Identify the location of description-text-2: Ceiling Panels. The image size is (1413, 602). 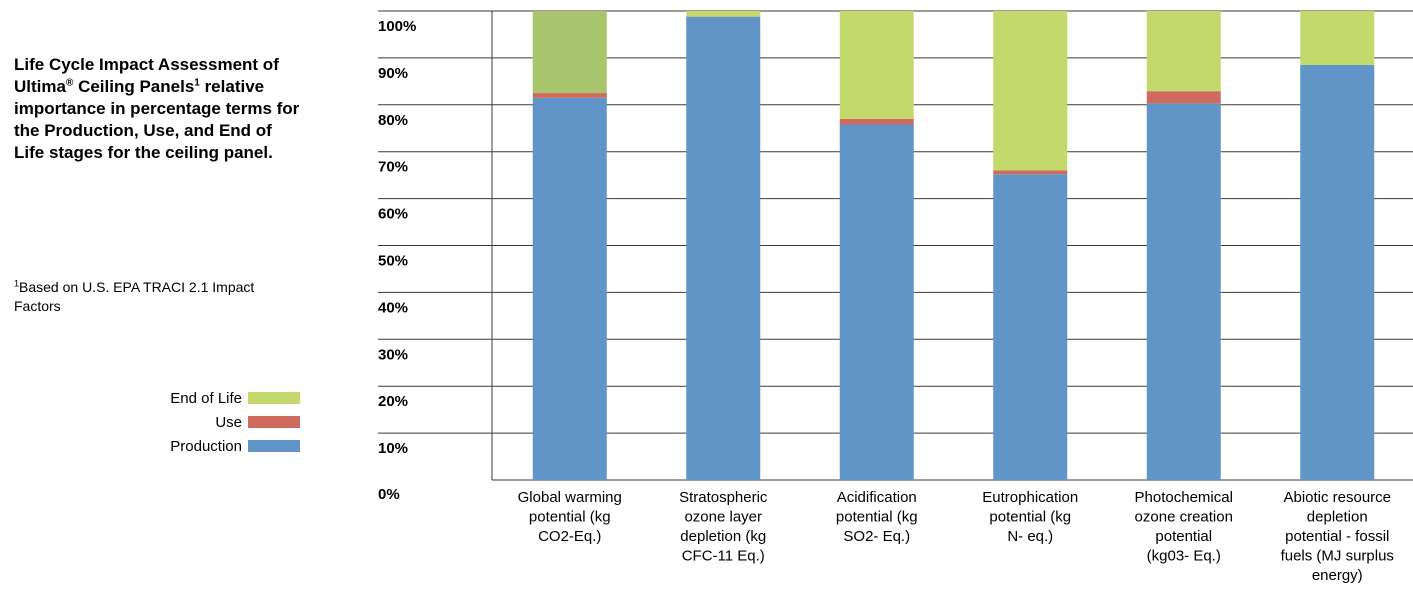
(134, 86).